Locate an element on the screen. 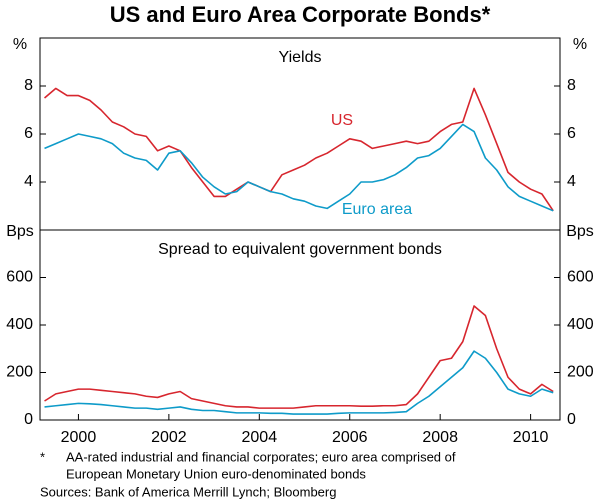 Image resolution: width=600 pixels, height=504 pixels. x-tick-label: 2002 is located at coordinates (169, 437).